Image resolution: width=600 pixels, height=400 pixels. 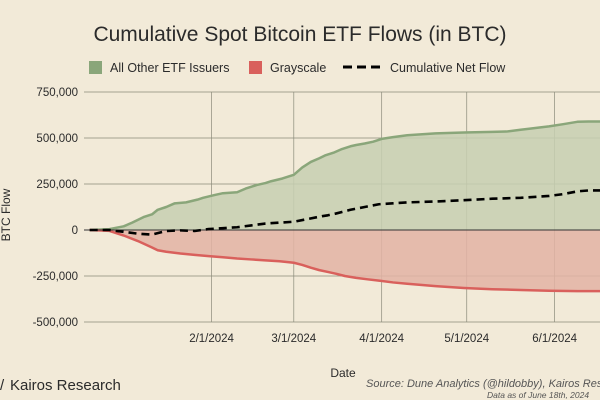 I want to click on grayscale-area, so click(x=344, y=261).